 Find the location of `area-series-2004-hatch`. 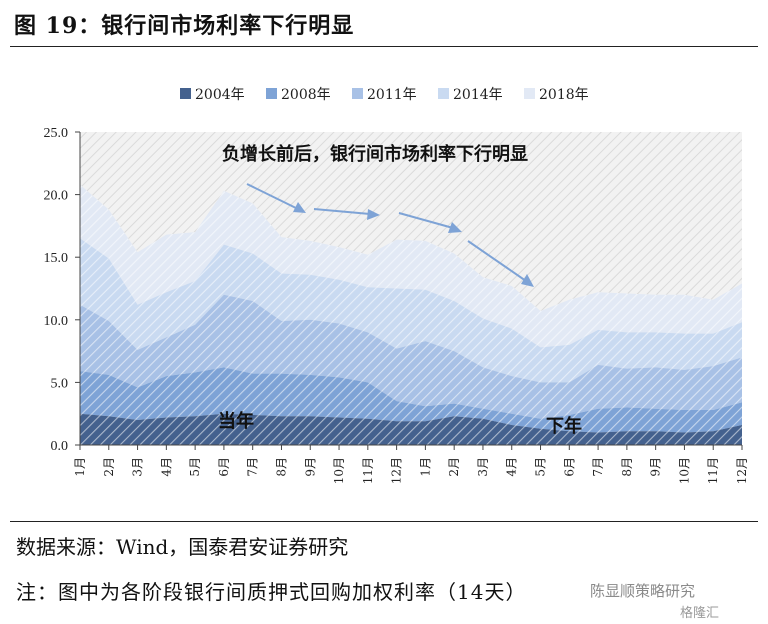

area-series-2004-hatch is located at coordinates (411, 429).